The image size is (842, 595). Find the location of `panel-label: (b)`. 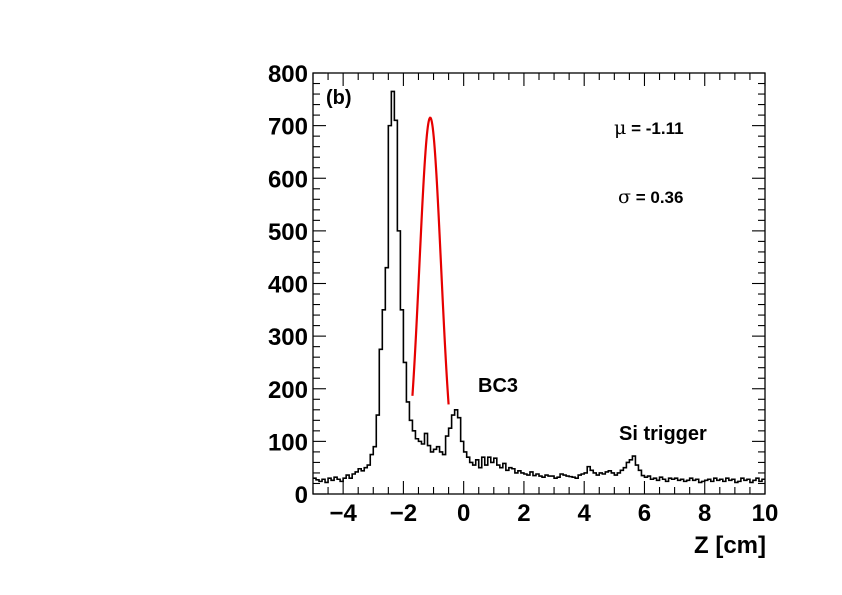

panel-label: (b) is located at coordinates (339, 98).